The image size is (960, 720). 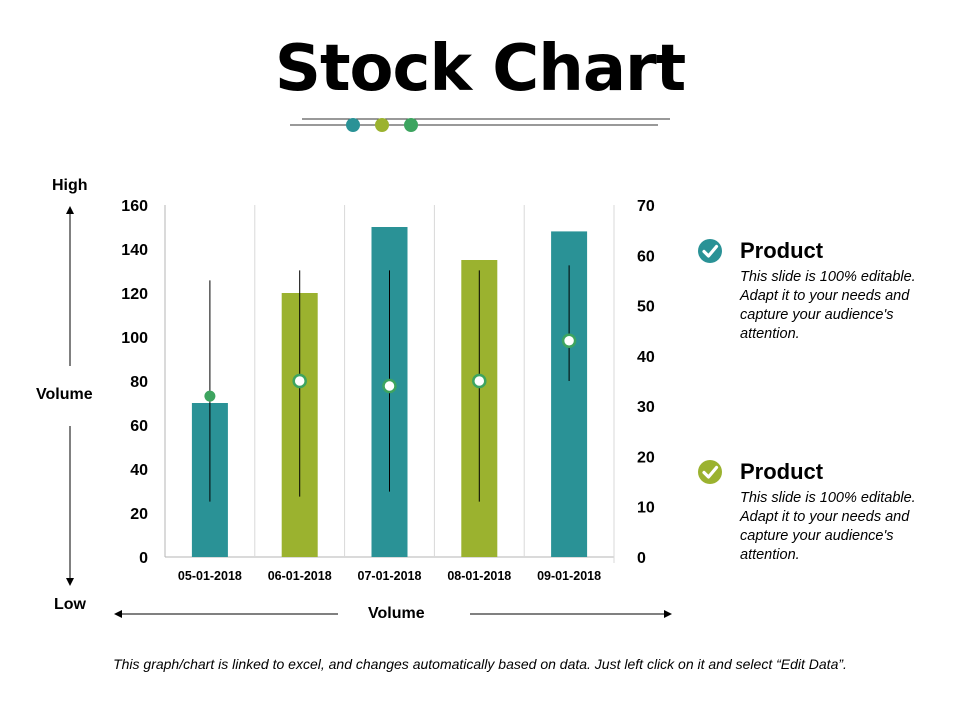 I want to click on x-tick-label: 05-01-2018, so click(x=210, y=576).